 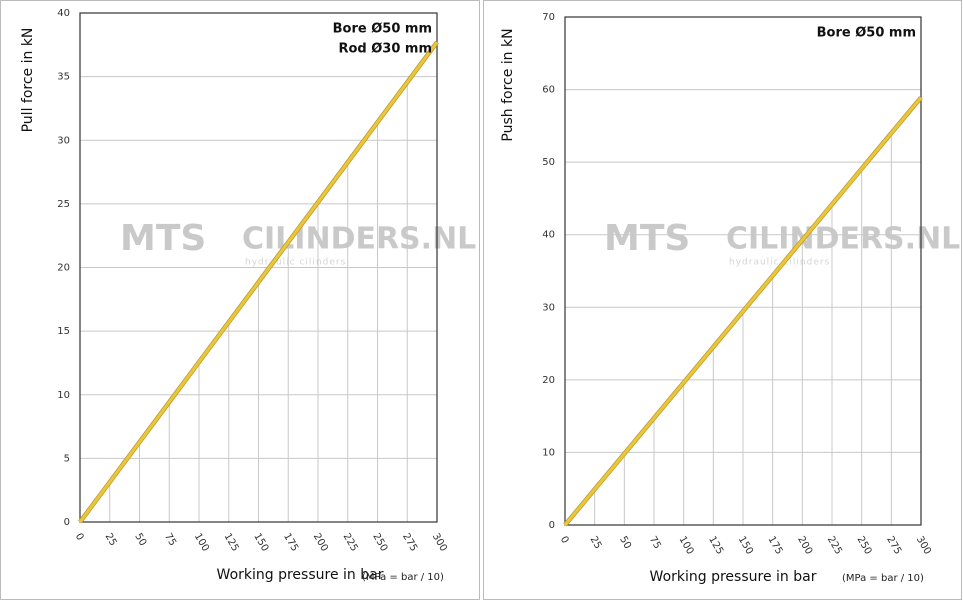 I want to click on y-tick-label: 25, so click(x=63, y=204).